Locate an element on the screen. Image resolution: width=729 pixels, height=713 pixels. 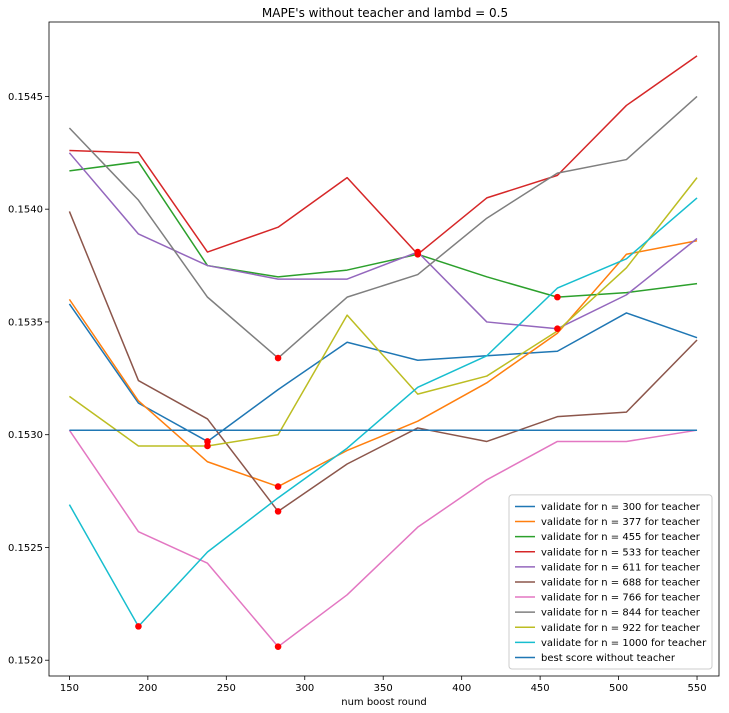
y-axis: 0.1520 0.1525 0.1530 0.1535 0.1540 0.1545 is located at coordinates (28, 379).